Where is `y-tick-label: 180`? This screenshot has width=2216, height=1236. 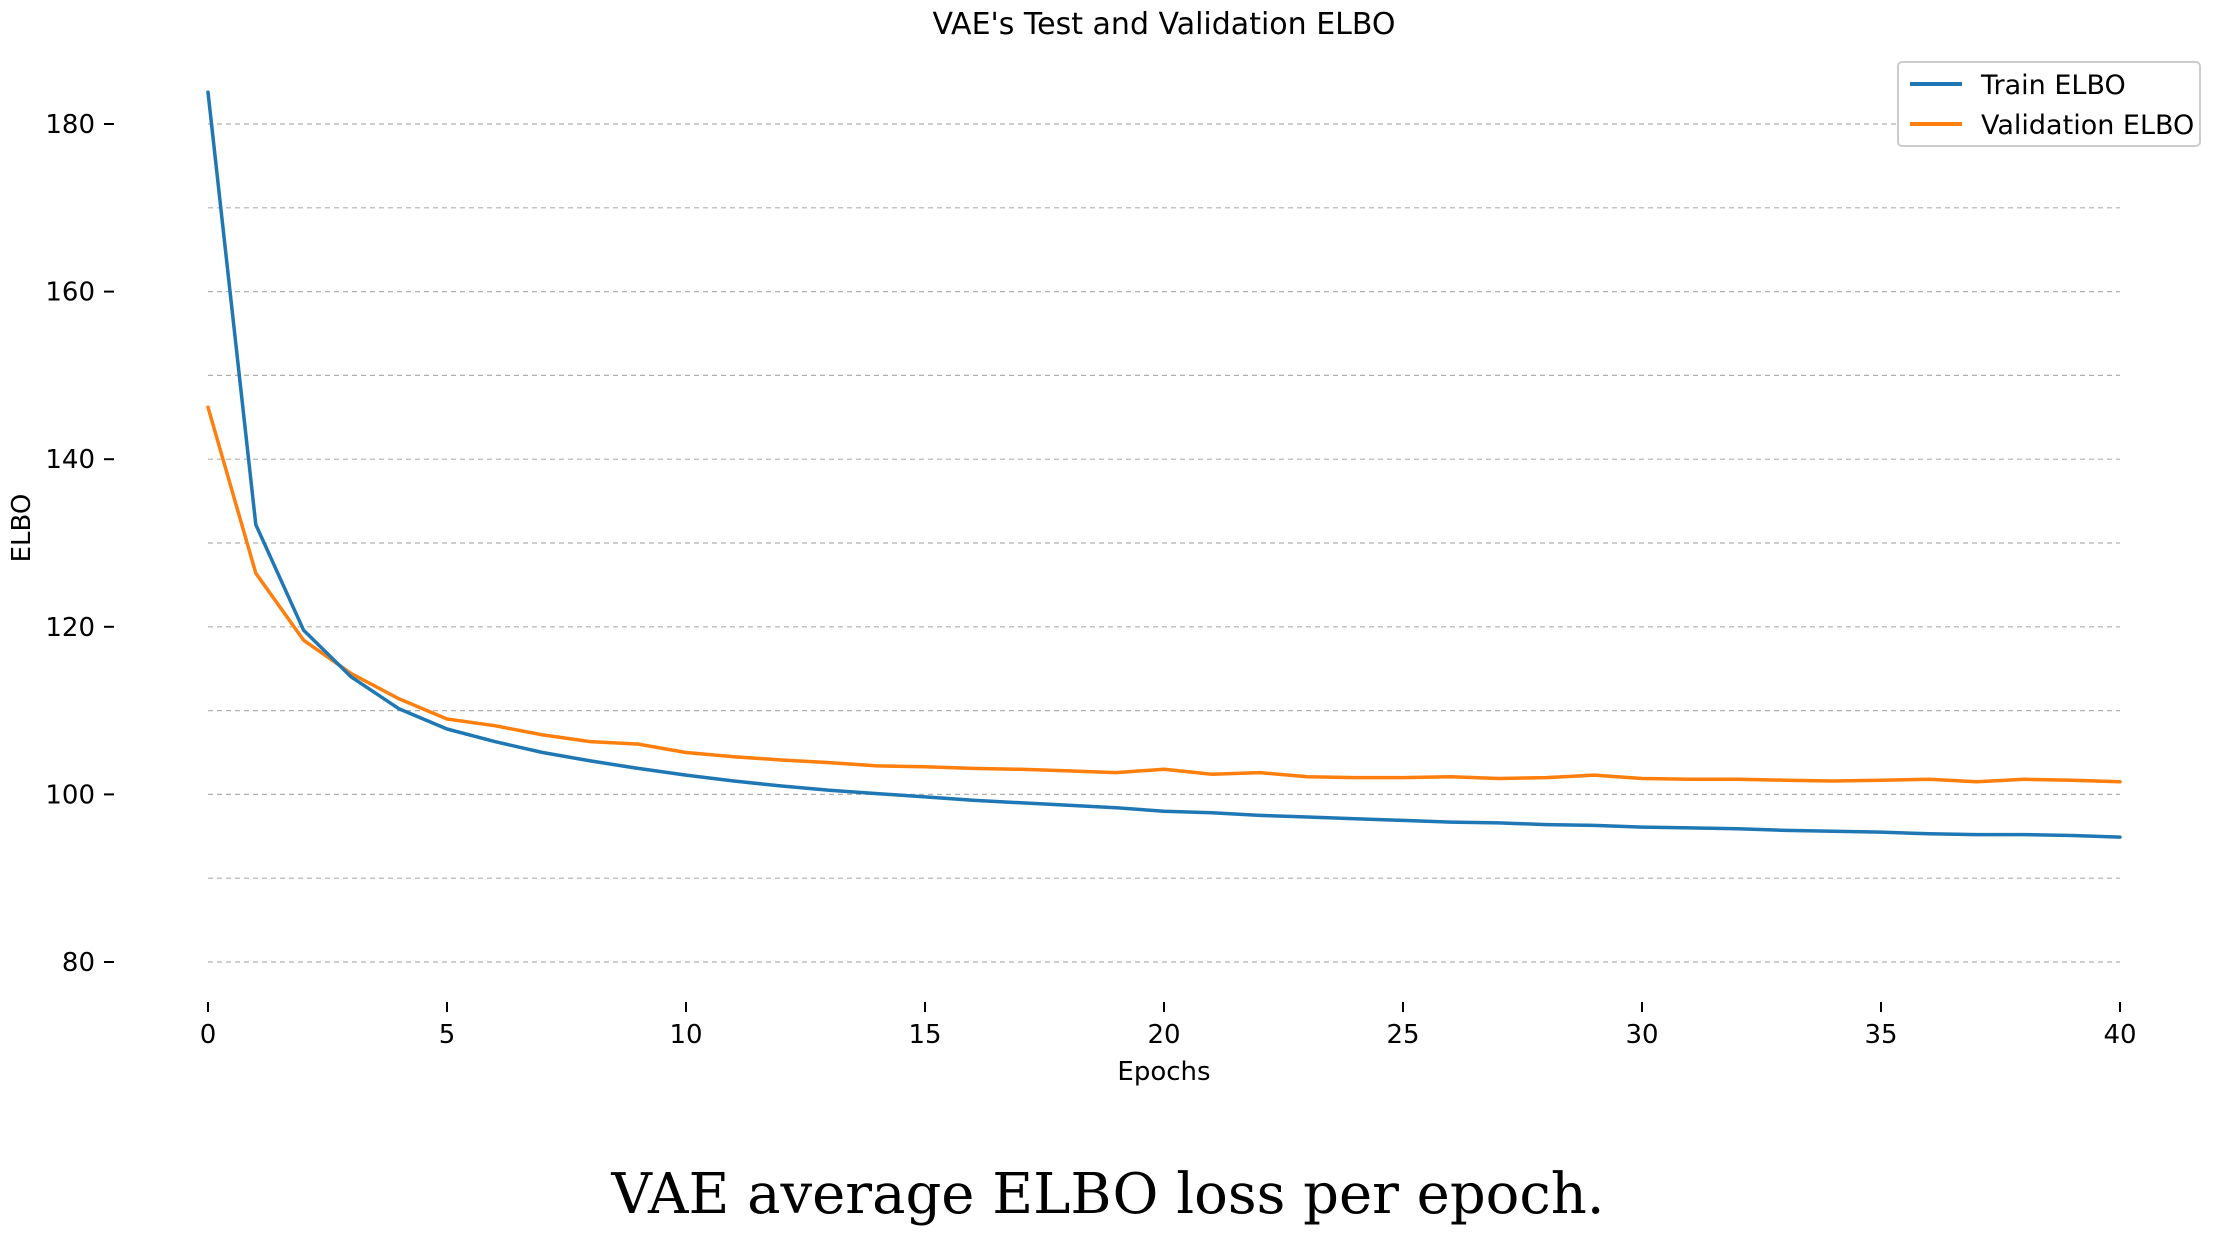 y-tick-label: 180 is located at coordinates (70, 125).